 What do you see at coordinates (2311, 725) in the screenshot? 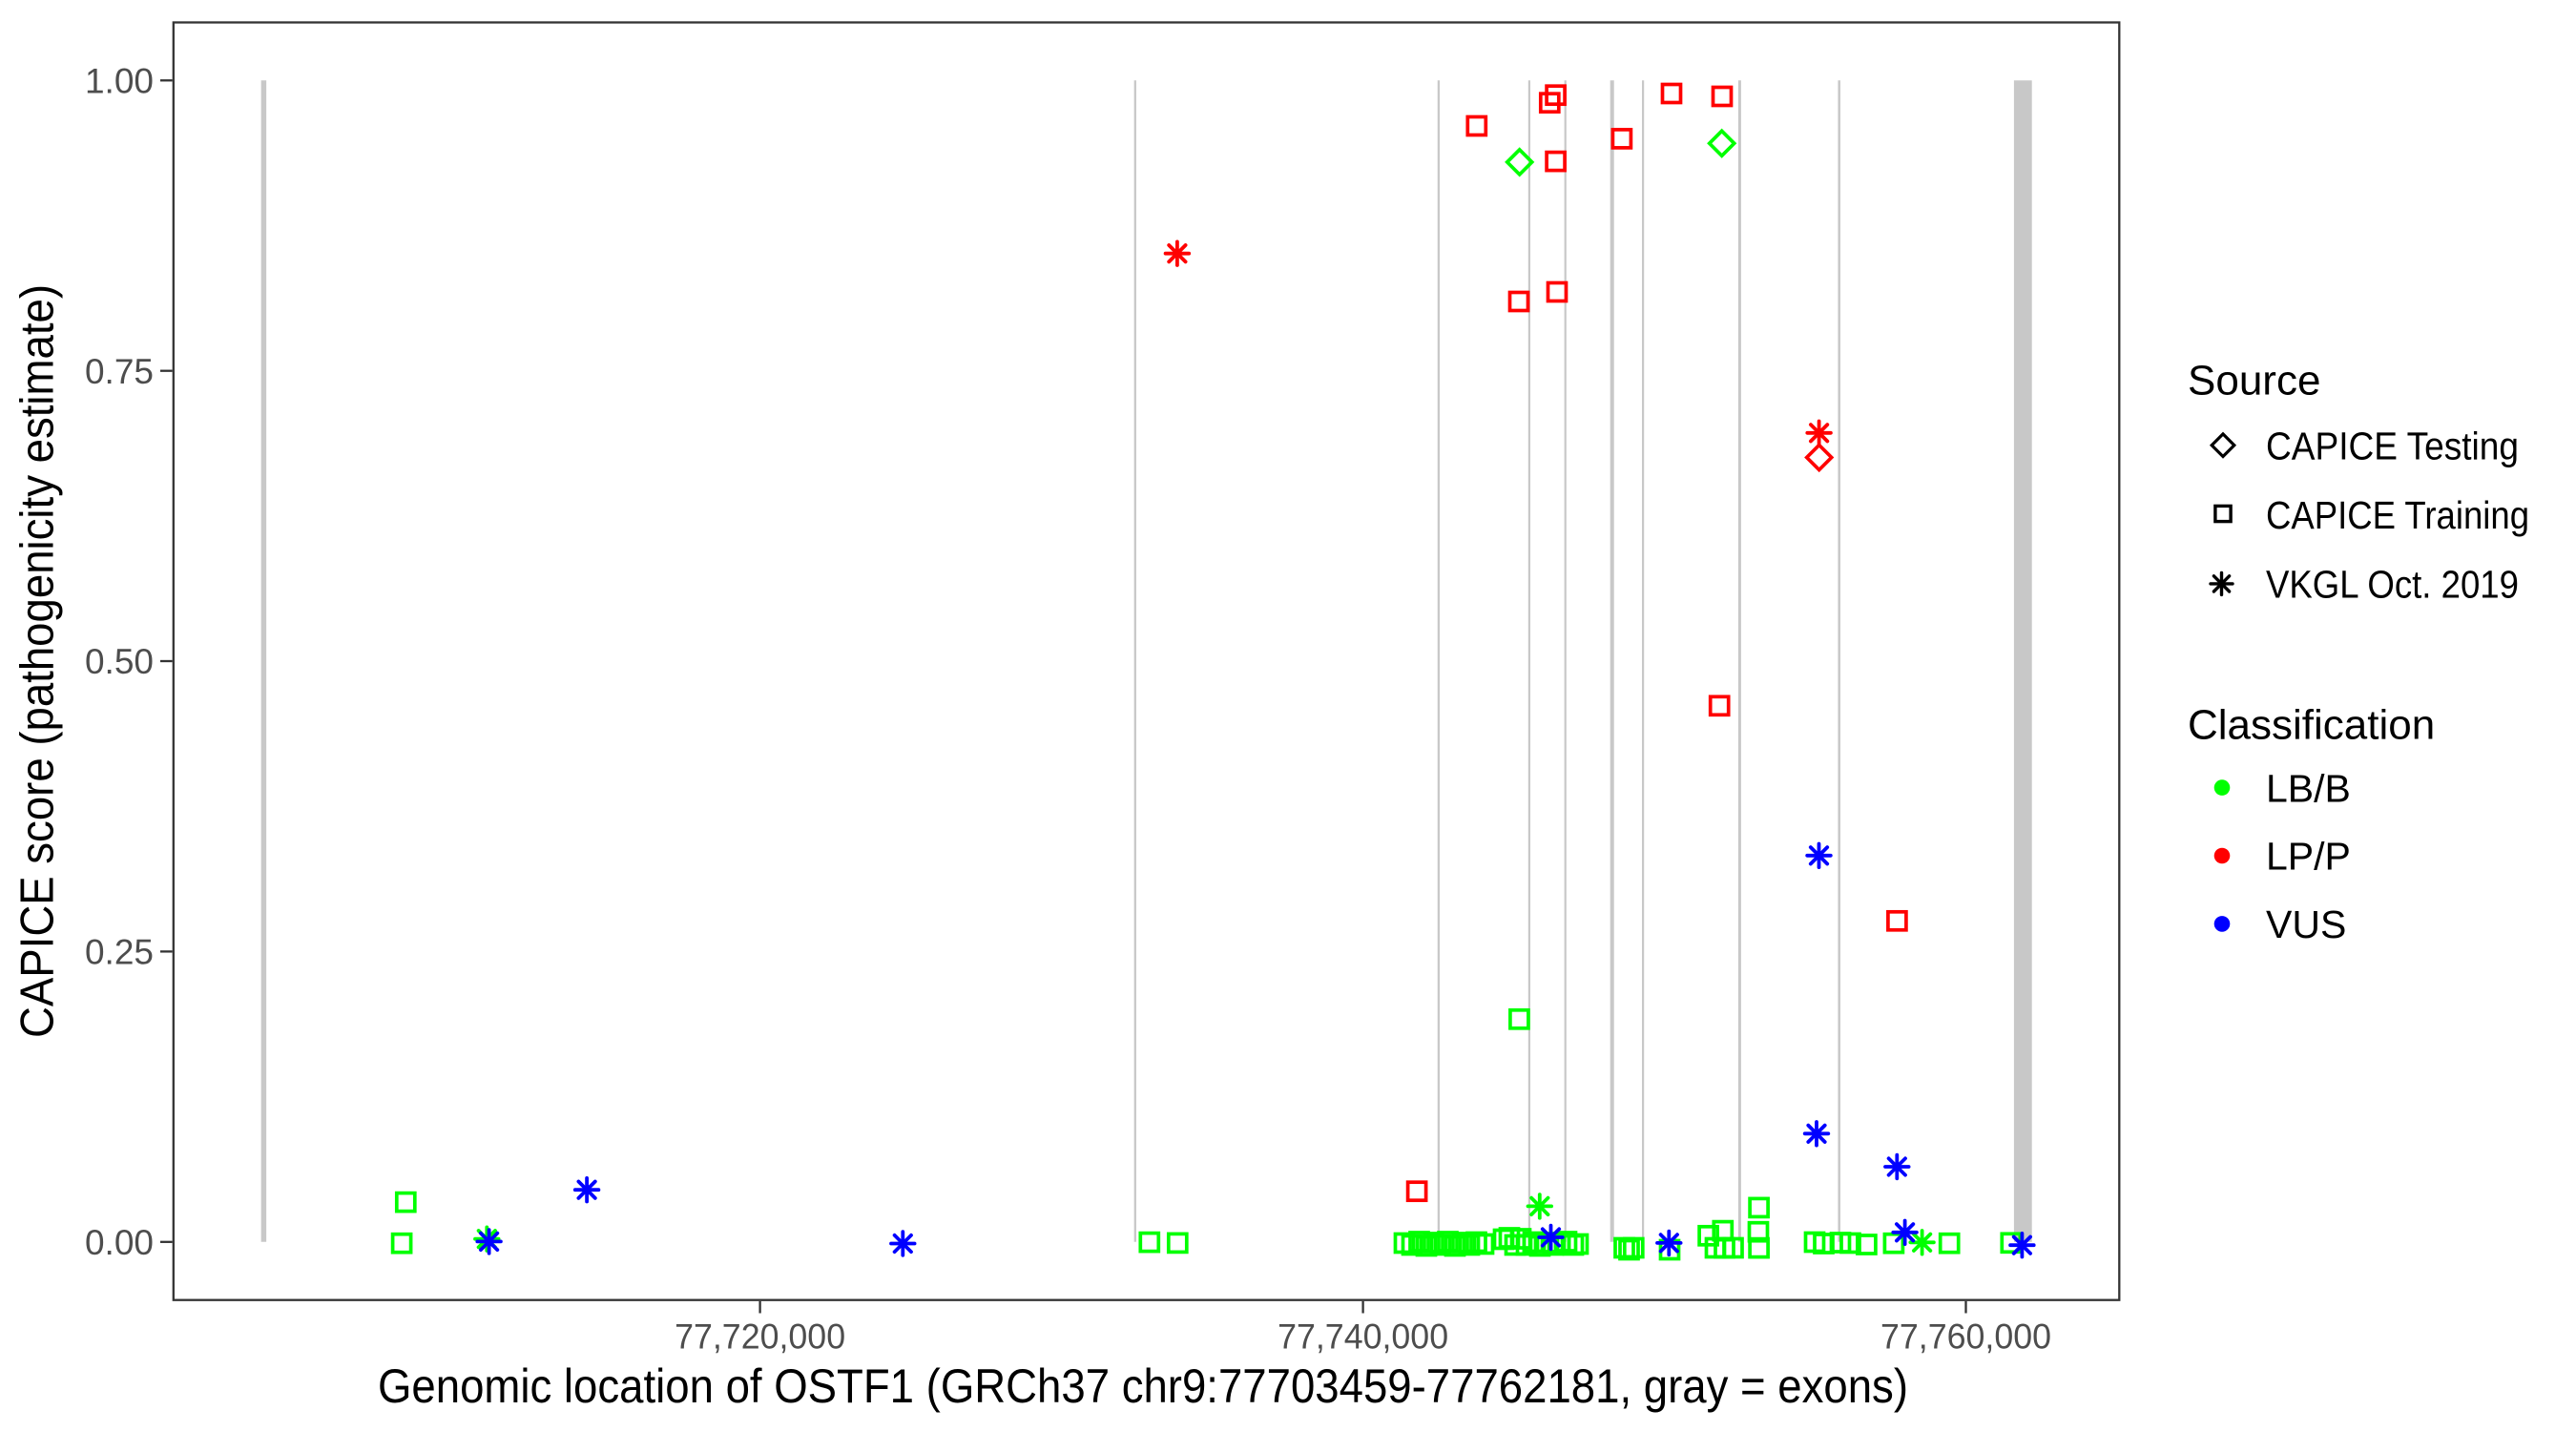
I see `svg-text: Classification` at bounding box center [2311, 725].